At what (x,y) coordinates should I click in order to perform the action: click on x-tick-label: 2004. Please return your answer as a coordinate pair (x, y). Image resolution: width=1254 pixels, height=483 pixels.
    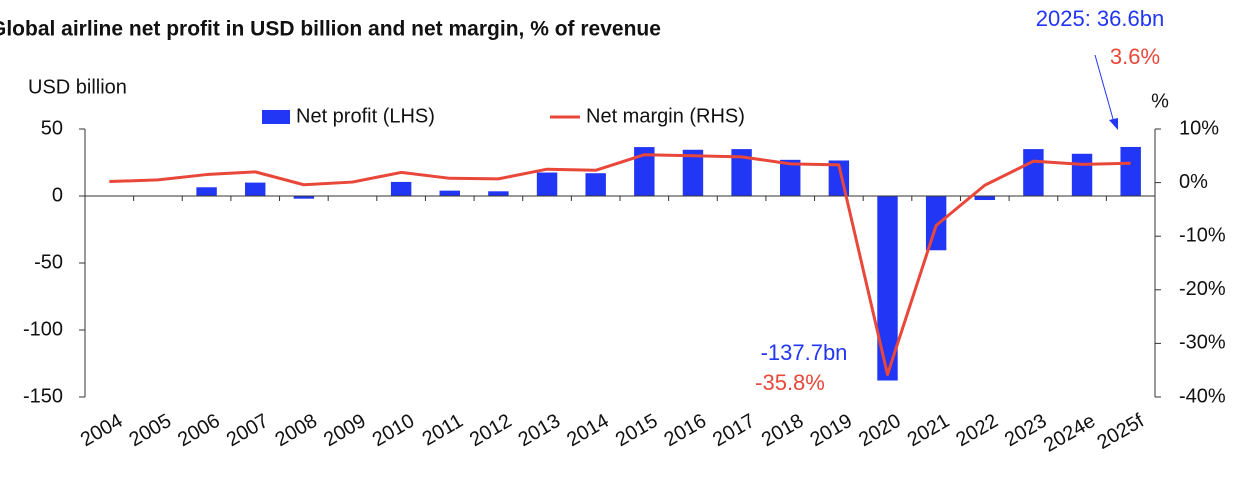
    Looking at the image, I should click on (102, 430).